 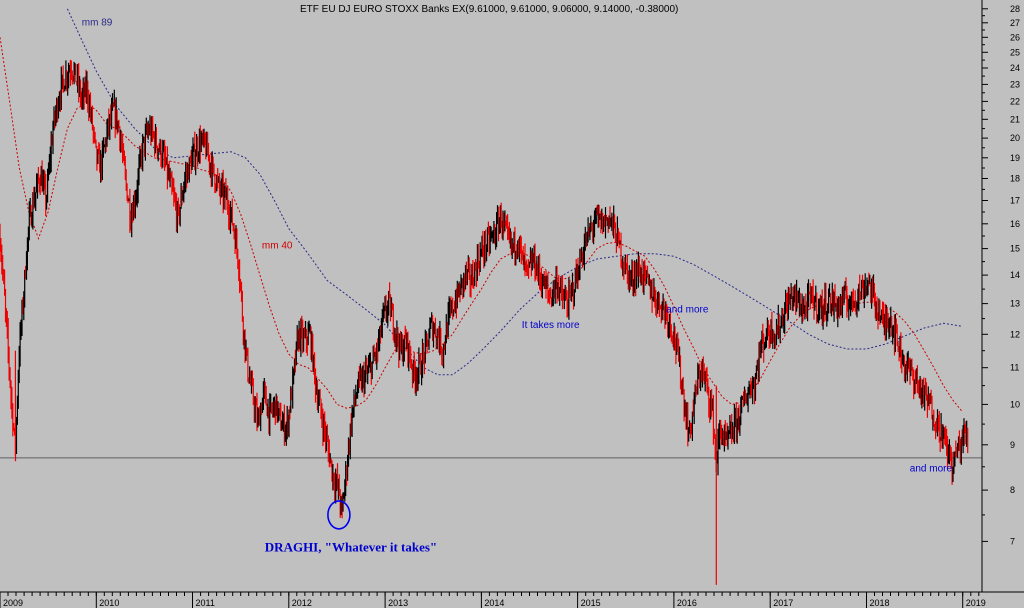 I want to click on annotation-1: mm 89, so click(x=97, y=23).